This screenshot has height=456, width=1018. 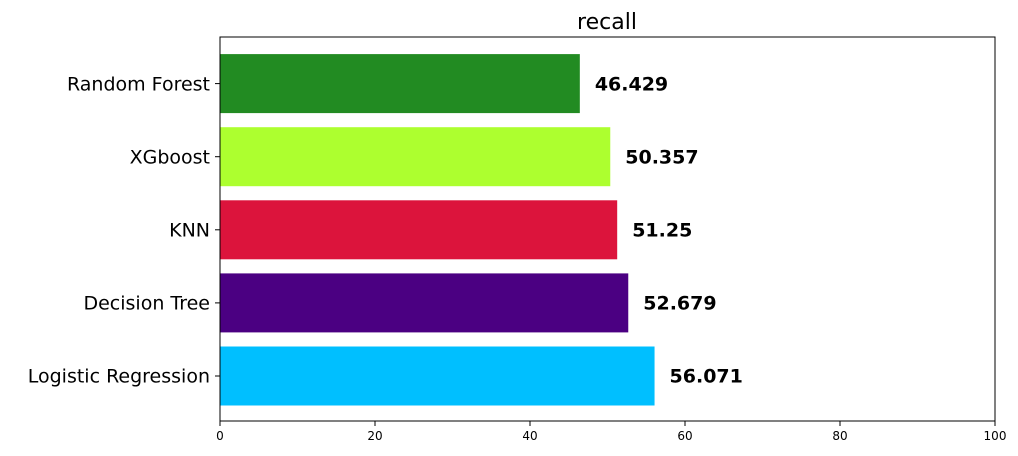 I want to click on value-label-xgboost: 50.357, so click(x=661, y=157).